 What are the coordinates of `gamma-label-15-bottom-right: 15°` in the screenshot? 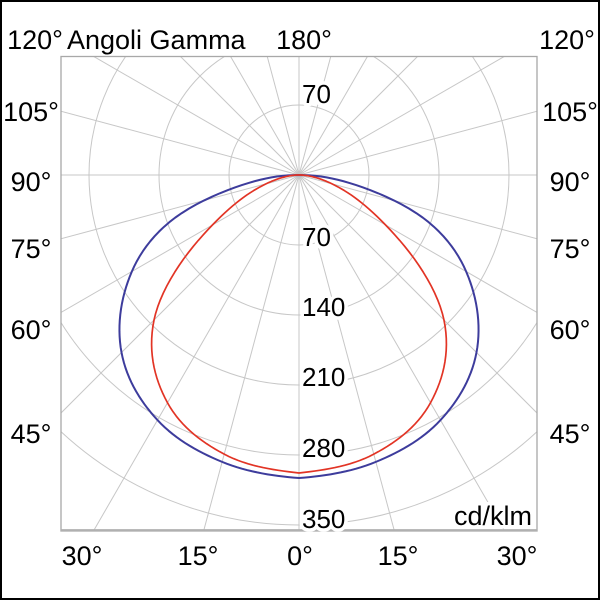 It's located at (398, 556).